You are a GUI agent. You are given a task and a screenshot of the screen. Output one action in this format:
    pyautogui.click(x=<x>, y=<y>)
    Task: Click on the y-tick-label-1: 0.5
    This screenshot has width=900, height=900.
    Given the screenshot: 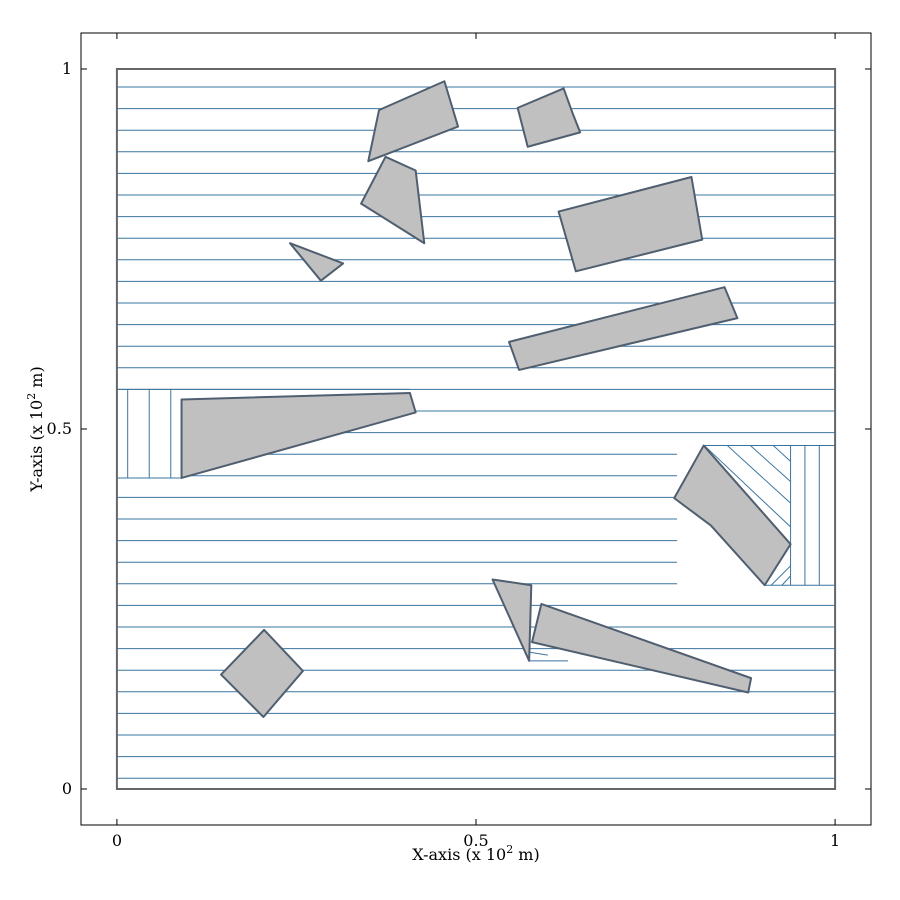 What is the action you would take?
    pyautogui.click(x=59, y=428)
    